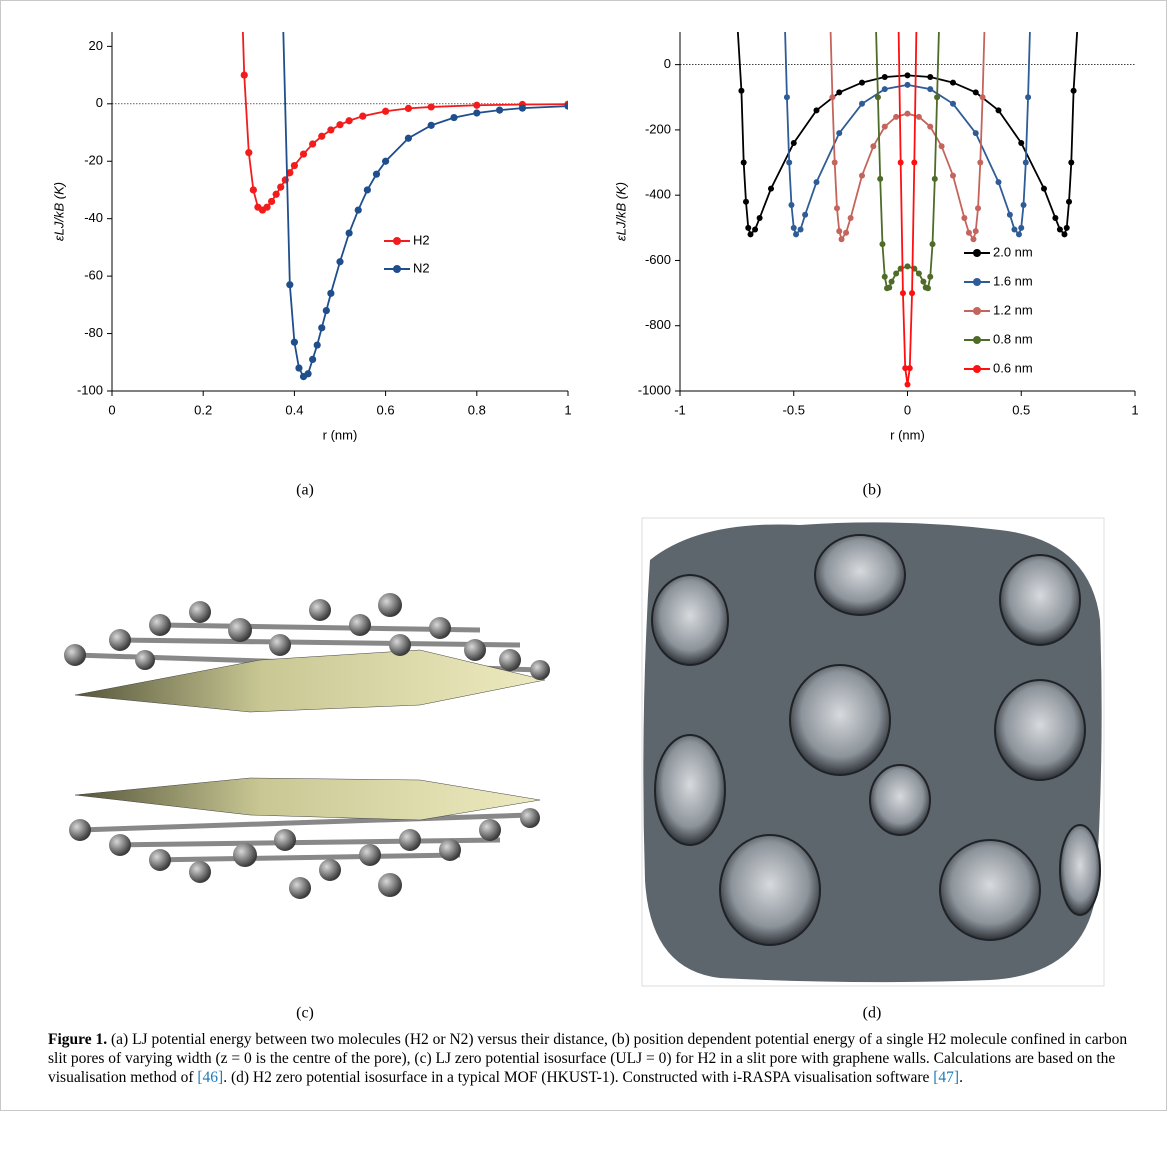 This screenshot has height=1162, width=1167. Describe the element at coordinates (203, 409) in the screenshot. I see `x-tick-label: 0.2` at that location.